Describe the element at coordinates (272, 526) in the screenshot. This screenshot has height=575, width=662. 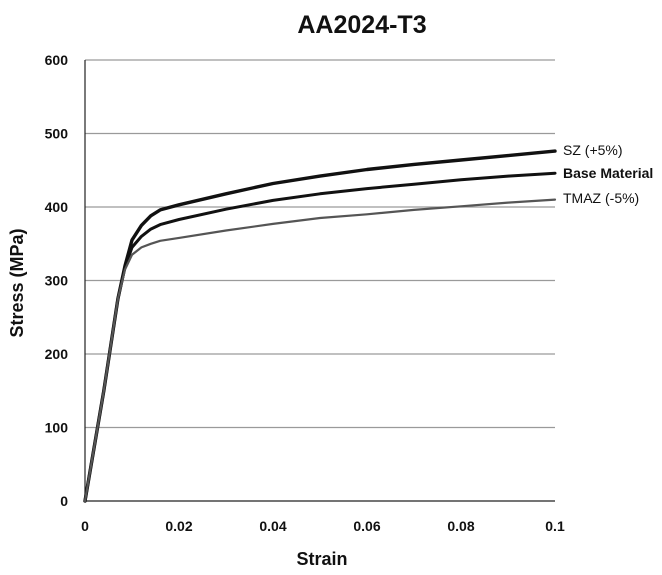
I see `x-tick-label: 0.04` at that location.